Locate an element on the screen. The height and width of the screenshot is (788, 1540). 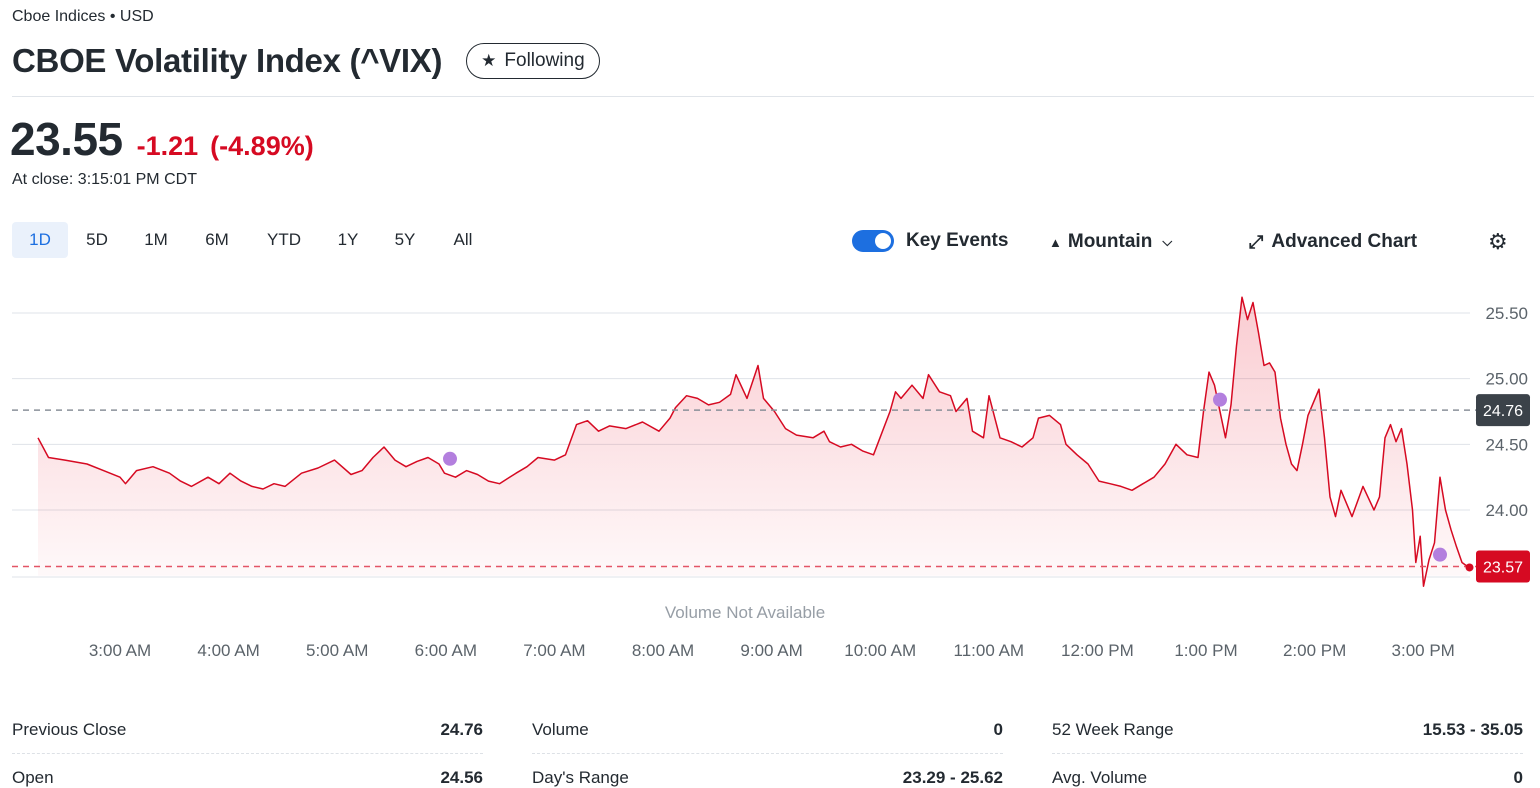
title-row: CBOE Volatility Index (^VIX) ★ Following is located at coordinates (306, 61).